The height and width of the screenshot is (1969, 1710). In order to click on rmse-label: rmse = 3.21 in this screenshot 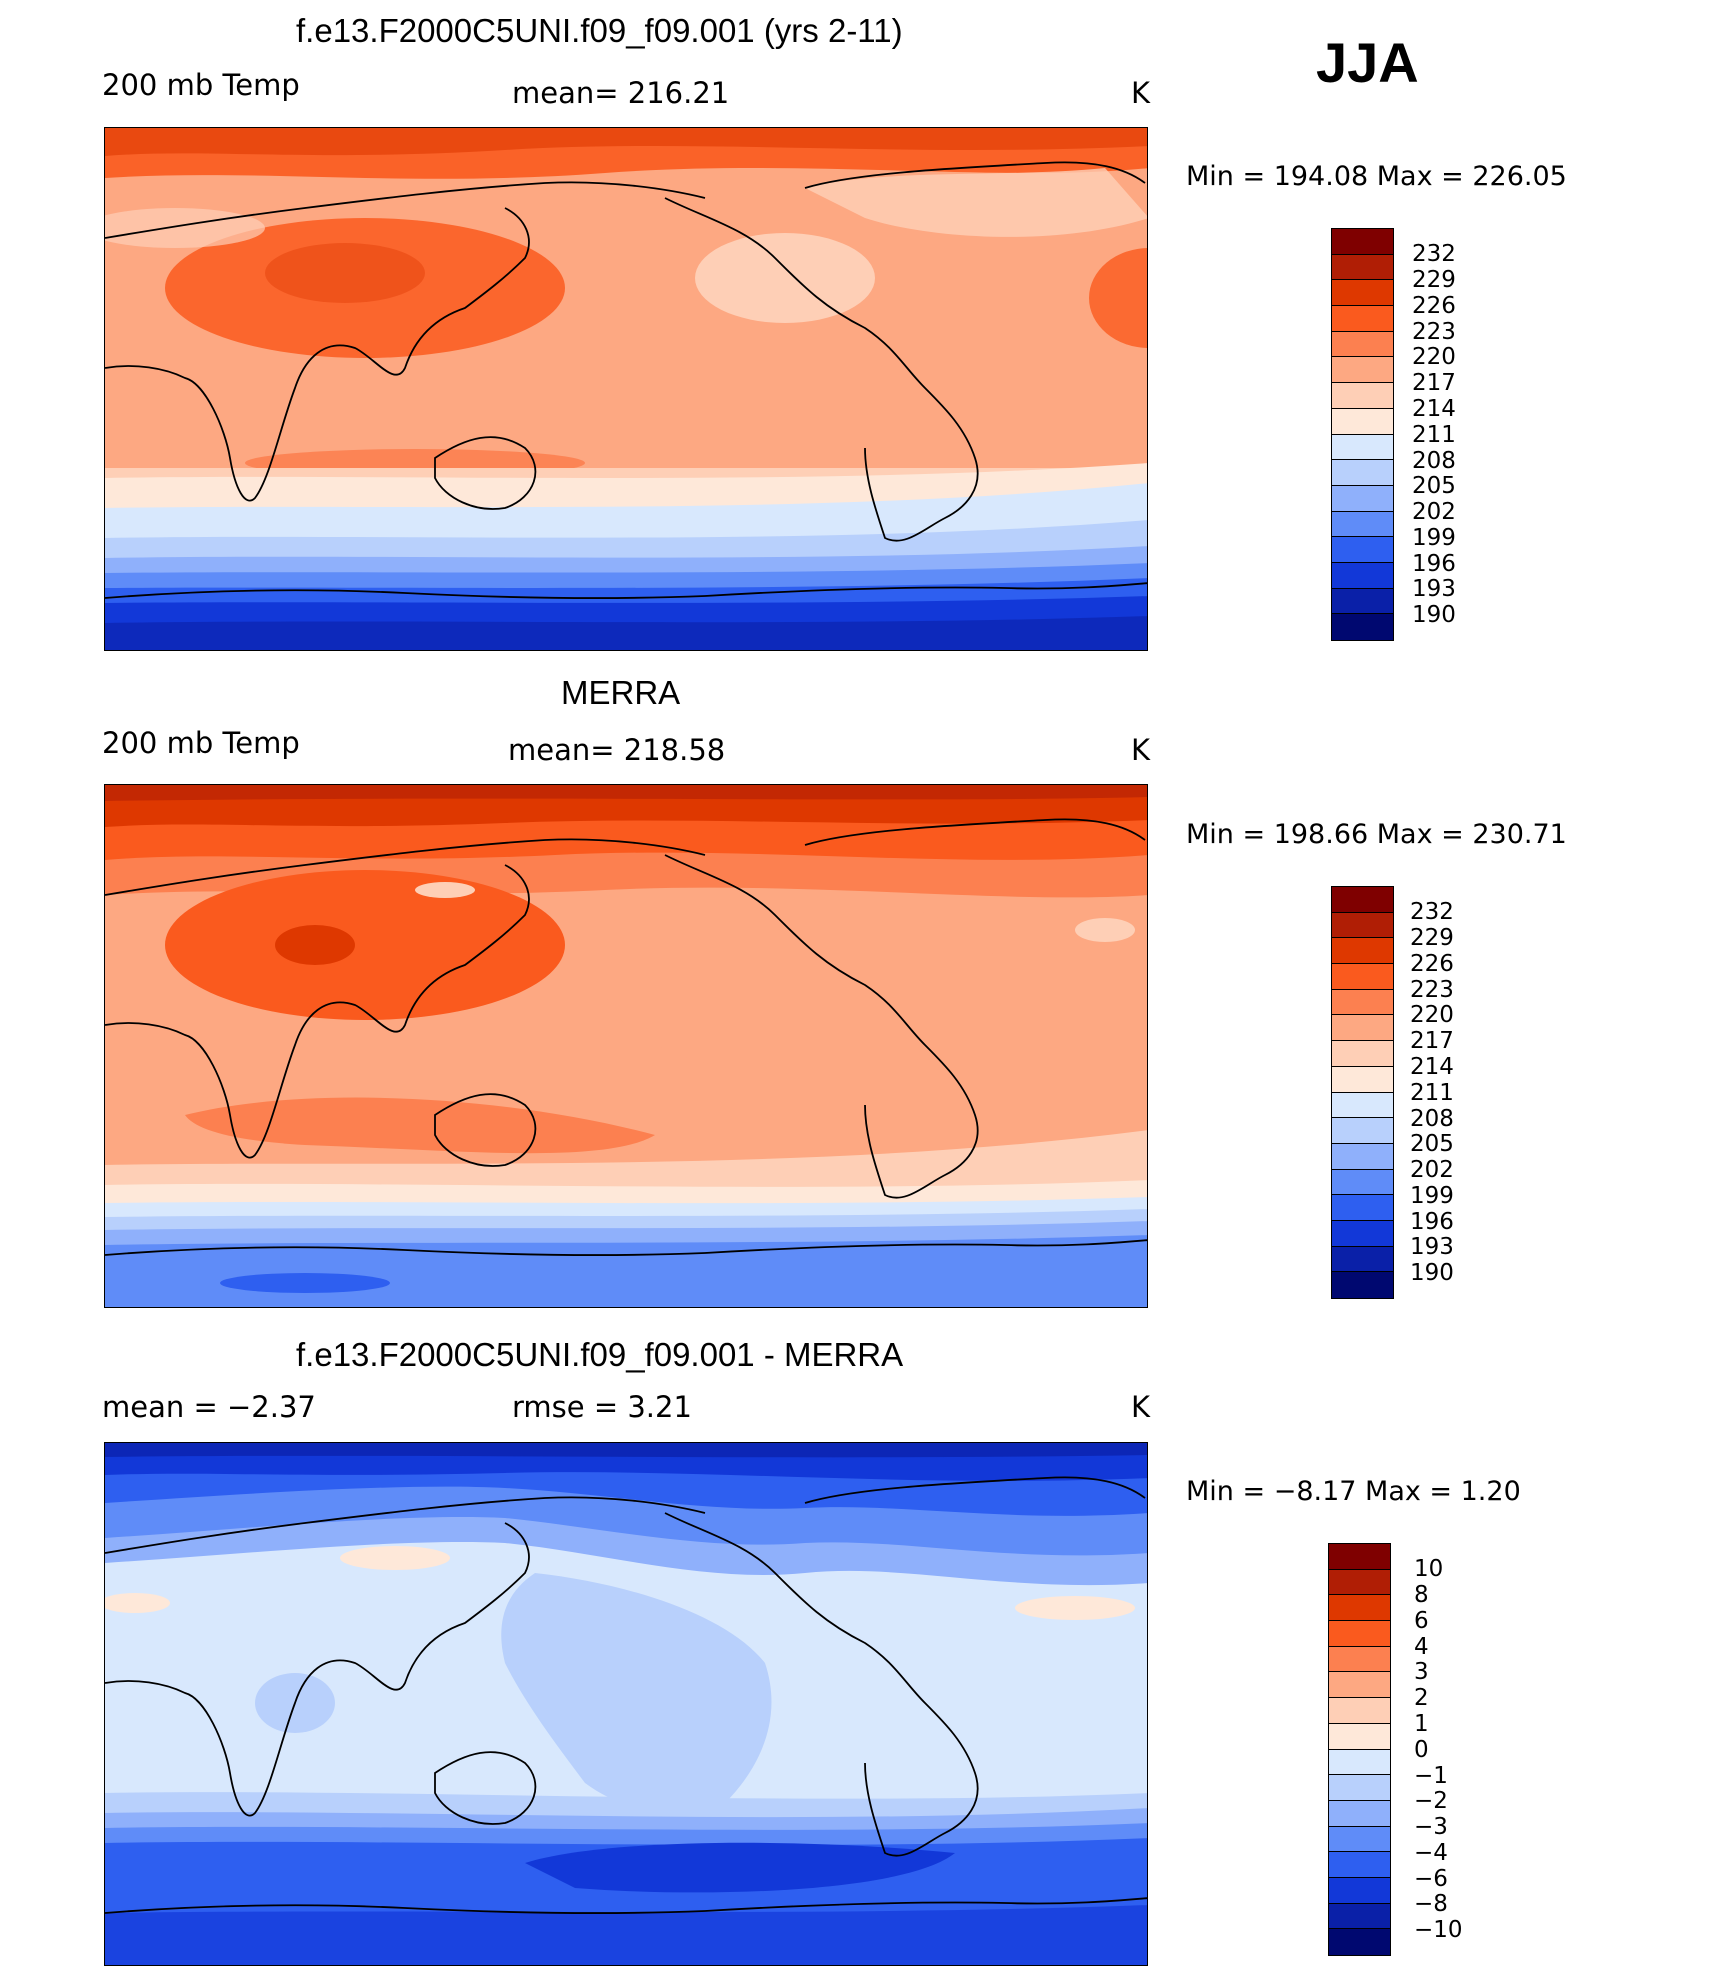, I will do `click(602, 1407)`.